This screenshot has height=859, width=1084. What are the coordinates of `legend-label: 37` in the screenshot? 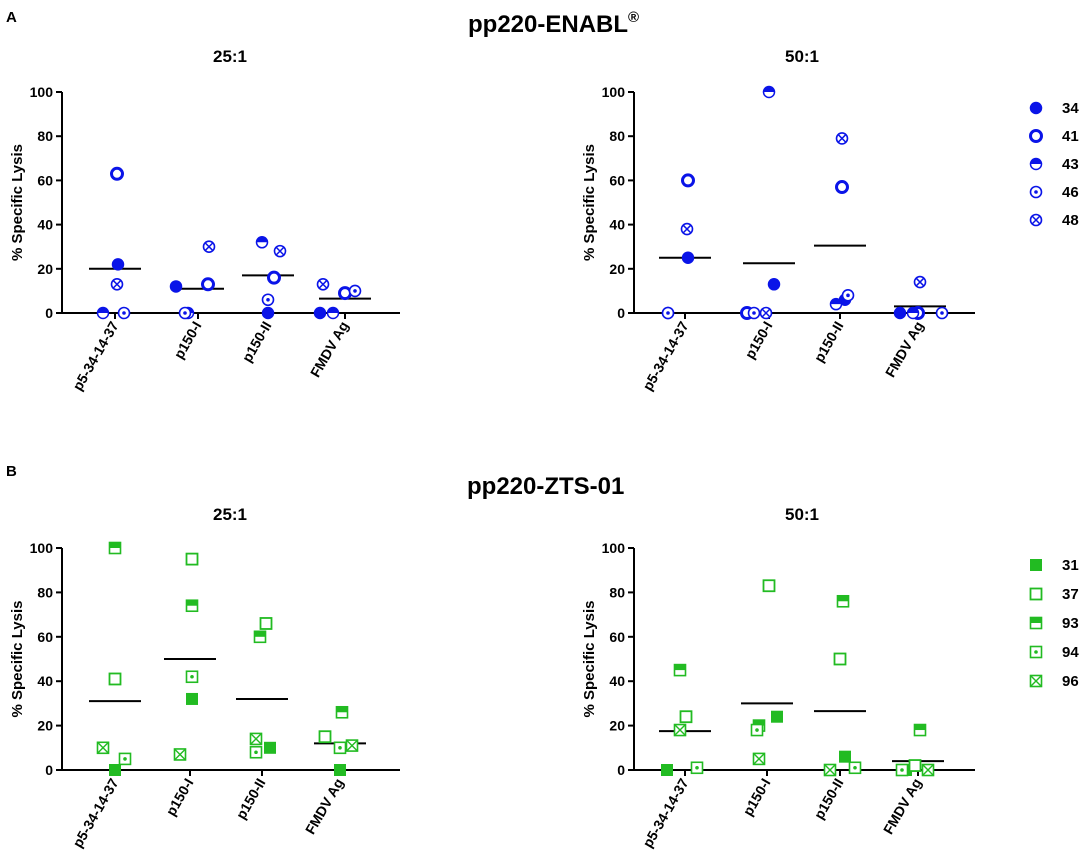 It's located at (1070, 594).